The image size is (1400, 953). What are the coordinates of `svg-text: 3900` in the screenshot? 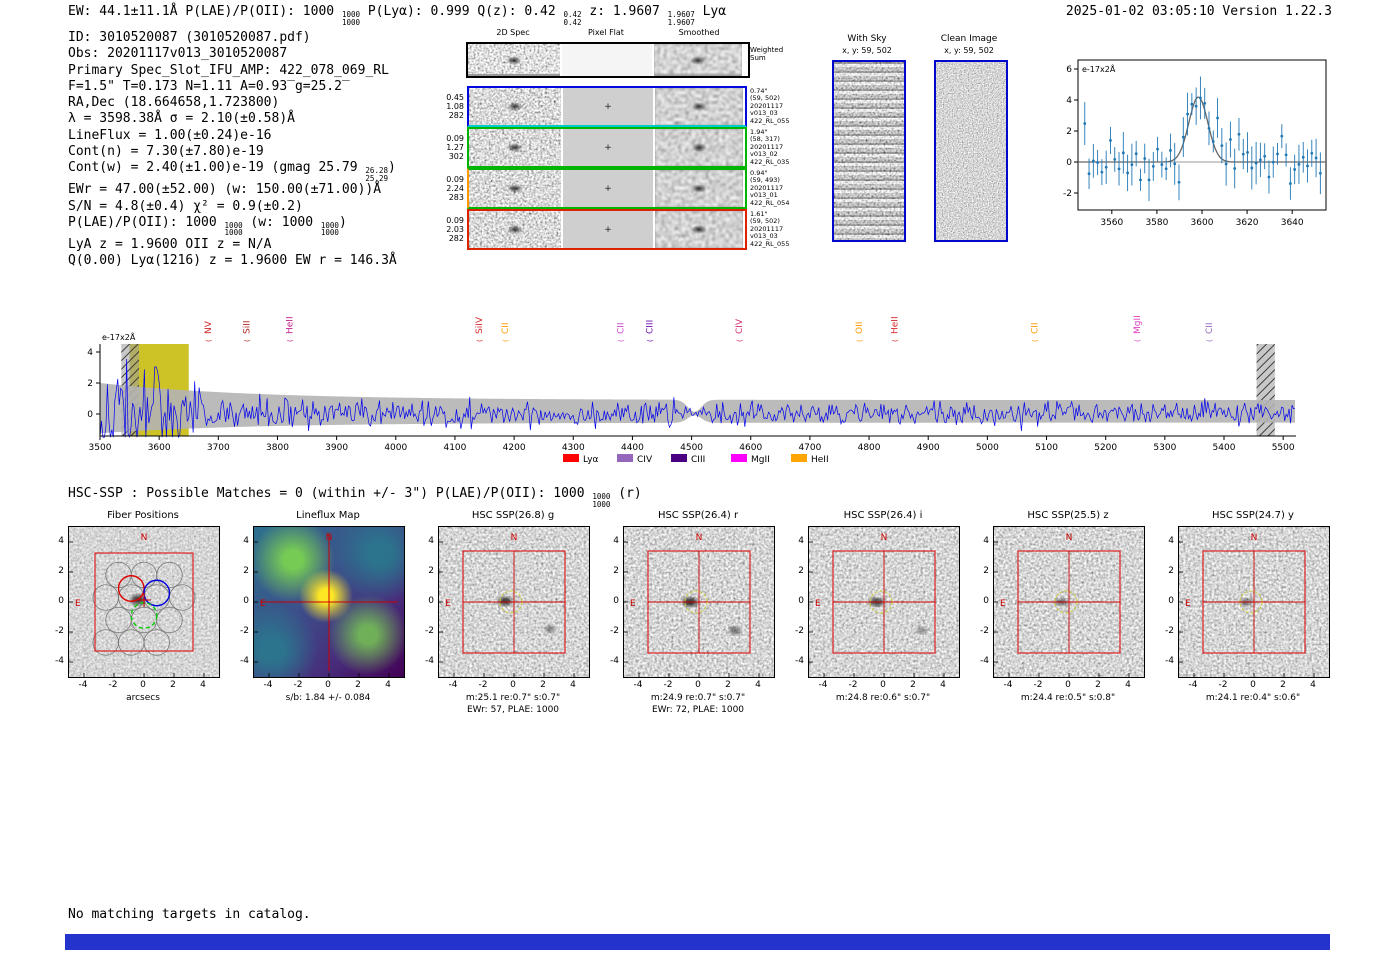 It's located at (336, 448).